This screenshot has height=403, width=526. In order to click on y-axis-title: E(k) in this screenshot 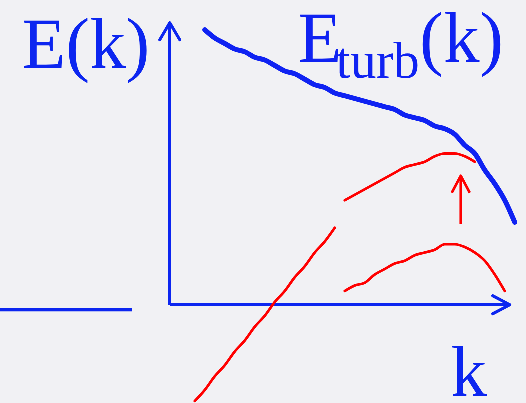, I will do `click(86, 44)`.